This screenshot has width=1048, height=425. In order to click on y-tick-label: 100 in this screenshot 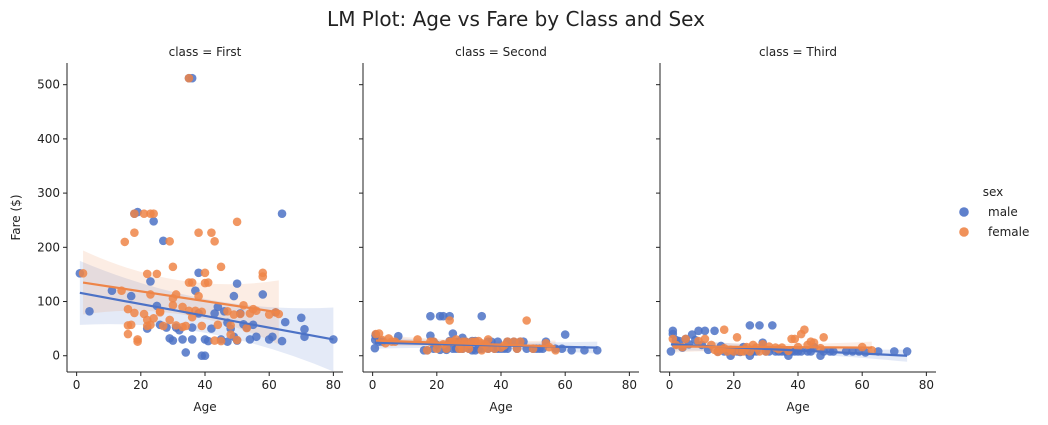, I will do `click(48, 302)`.